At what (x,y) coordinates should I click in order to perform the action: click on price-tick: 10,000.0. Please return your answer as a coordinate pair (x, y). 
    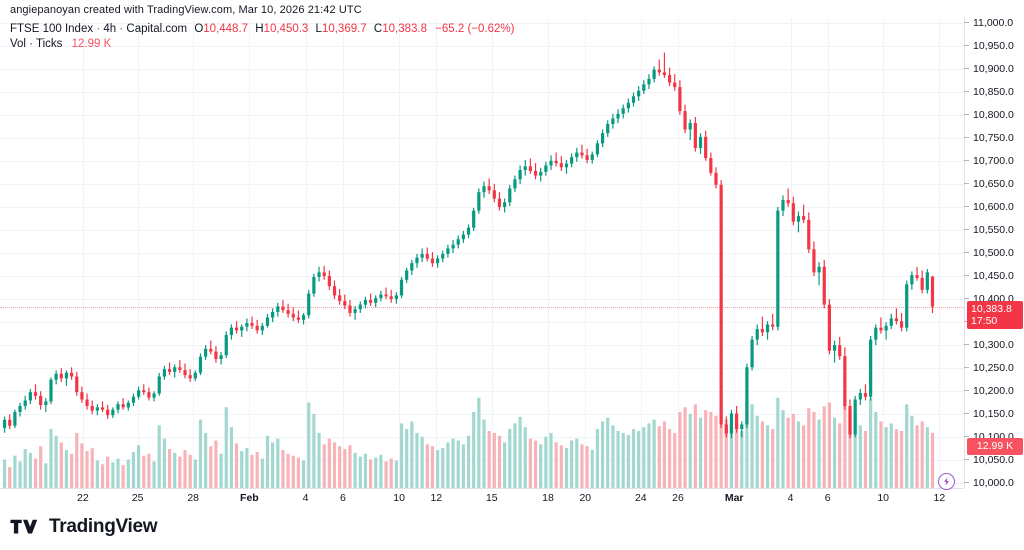
    Looking at the image, I should click on (994, 483).